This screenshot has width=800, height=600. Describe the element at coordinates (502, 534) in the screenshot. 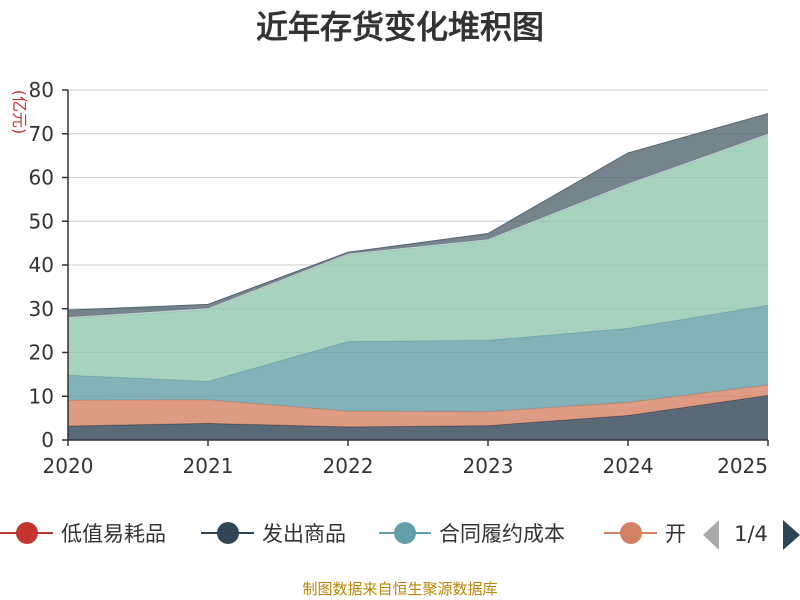

I see `legend-label: 合同履约成本` at that location.